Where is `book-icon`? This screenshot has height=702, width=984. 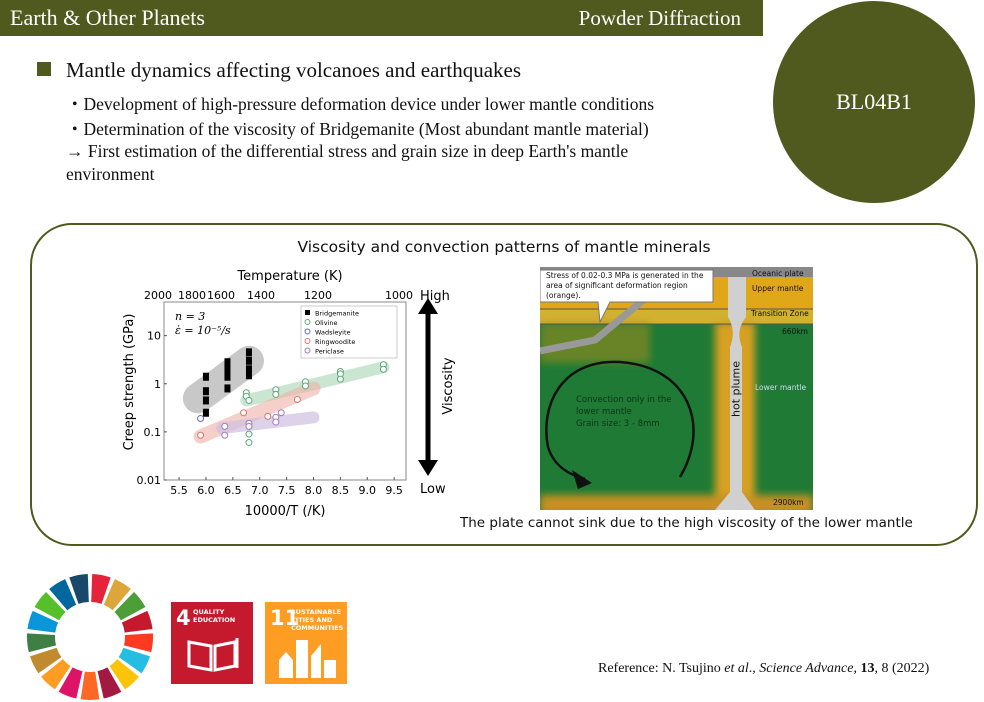 book-icon is located at coordinates (213, 655).